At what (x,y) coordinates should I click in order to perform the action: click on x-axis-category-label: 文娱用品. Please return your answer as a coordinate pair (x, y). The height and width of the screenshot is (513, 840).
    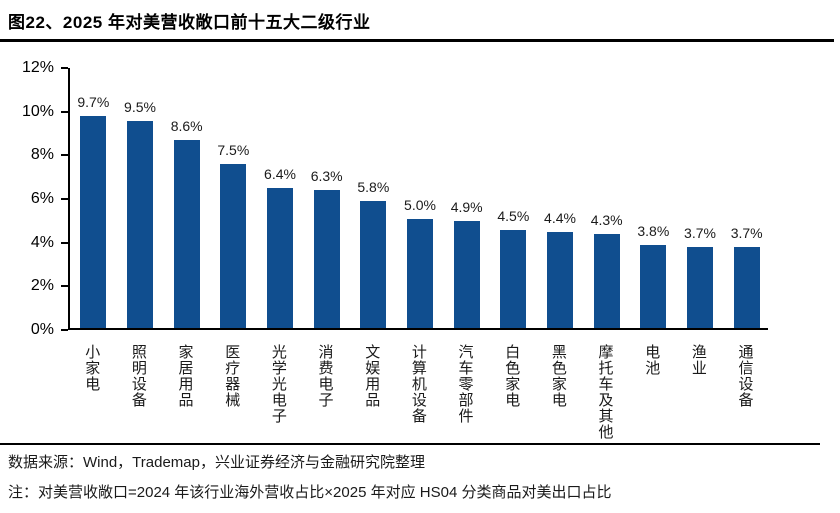
    Looking at the image, I should click on (372, 376).